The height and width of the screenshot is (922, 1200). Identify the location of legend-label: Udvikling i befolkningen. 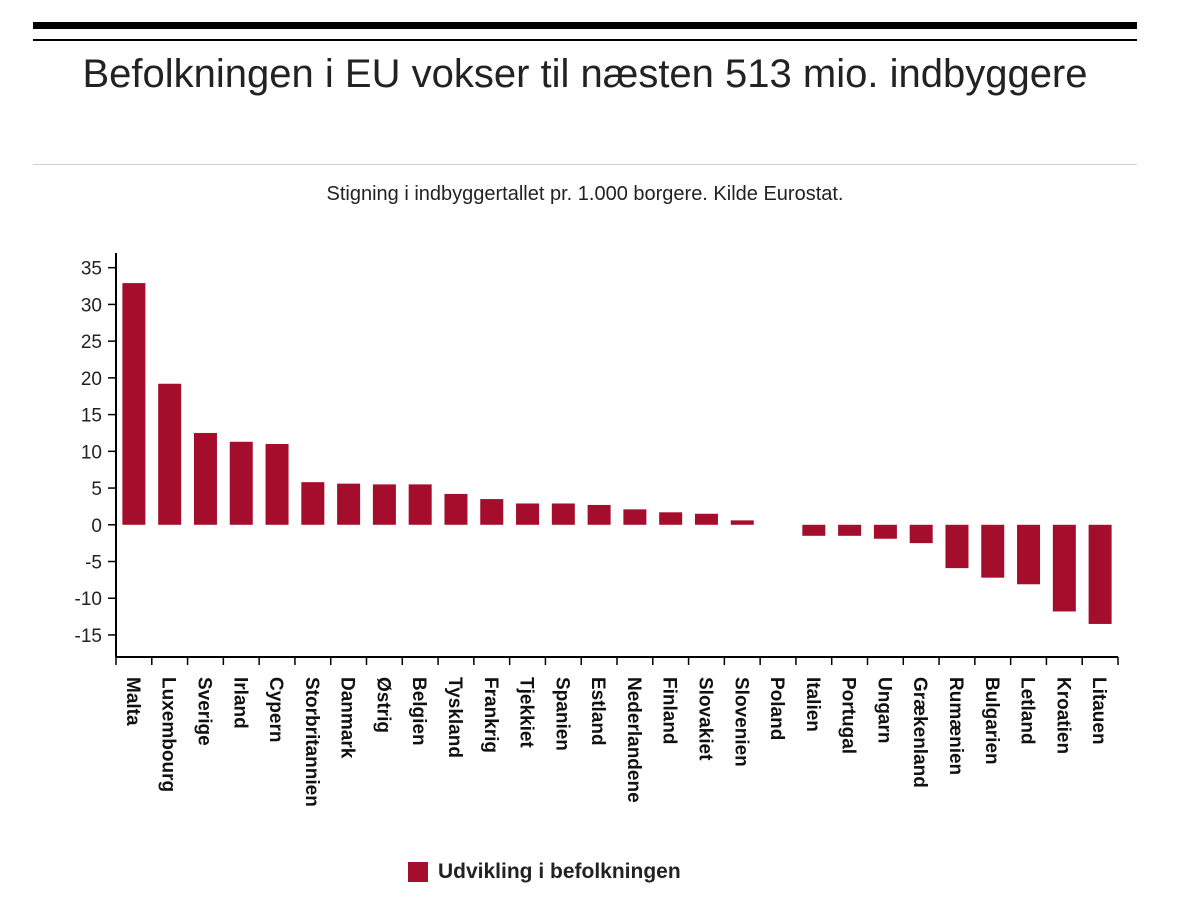
(559, 871).